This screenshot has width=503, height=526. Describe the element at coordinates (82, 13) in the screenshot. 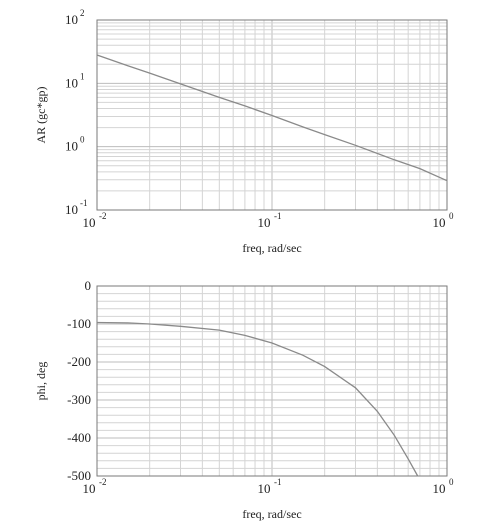

I see `y-tick-exponent: 2` at that location.